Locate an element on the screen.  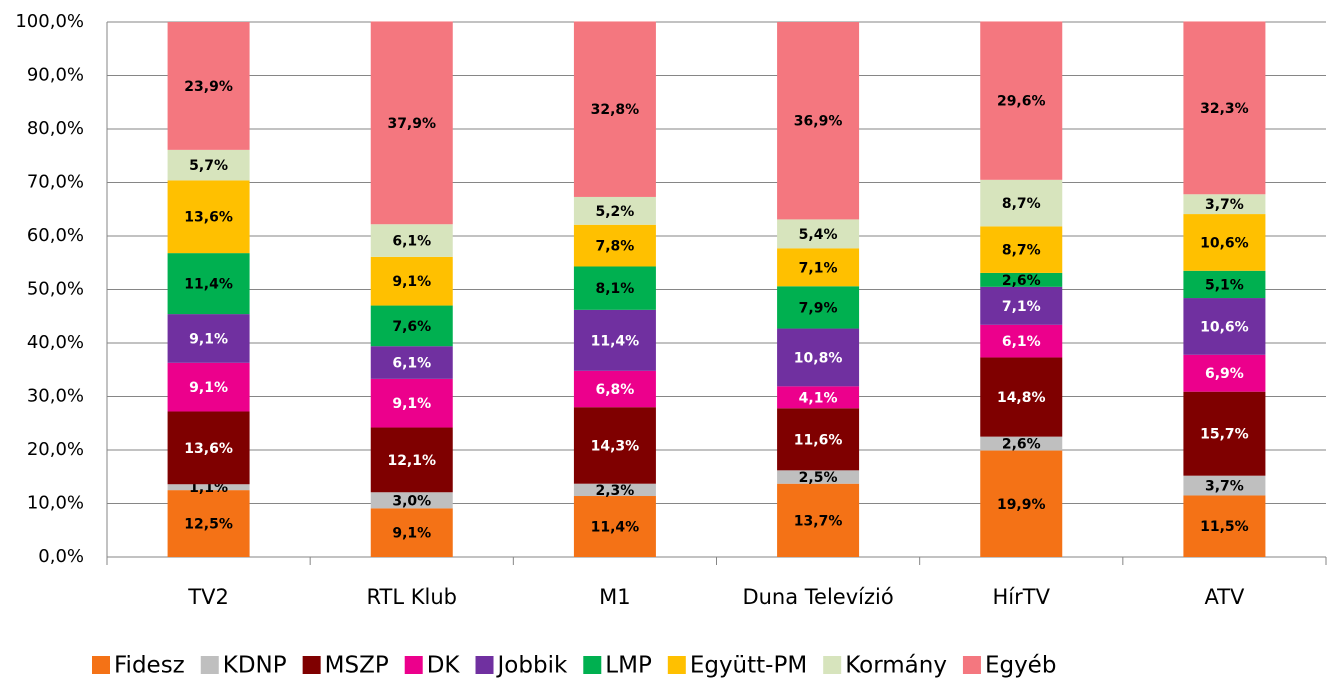
data-label: 32,3% is located at coordinates (1224, 109).